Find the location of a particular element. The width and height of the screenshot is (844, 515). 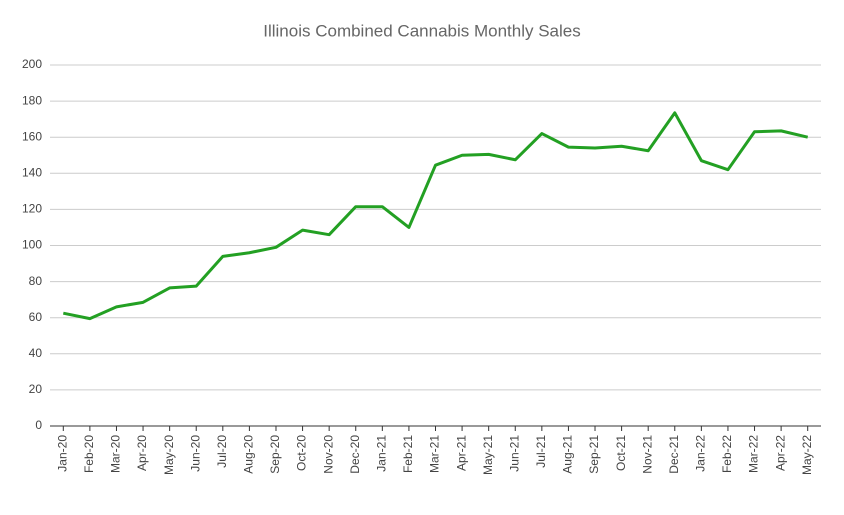

y-tick-label: 20 is located at coordinates (36, 389).